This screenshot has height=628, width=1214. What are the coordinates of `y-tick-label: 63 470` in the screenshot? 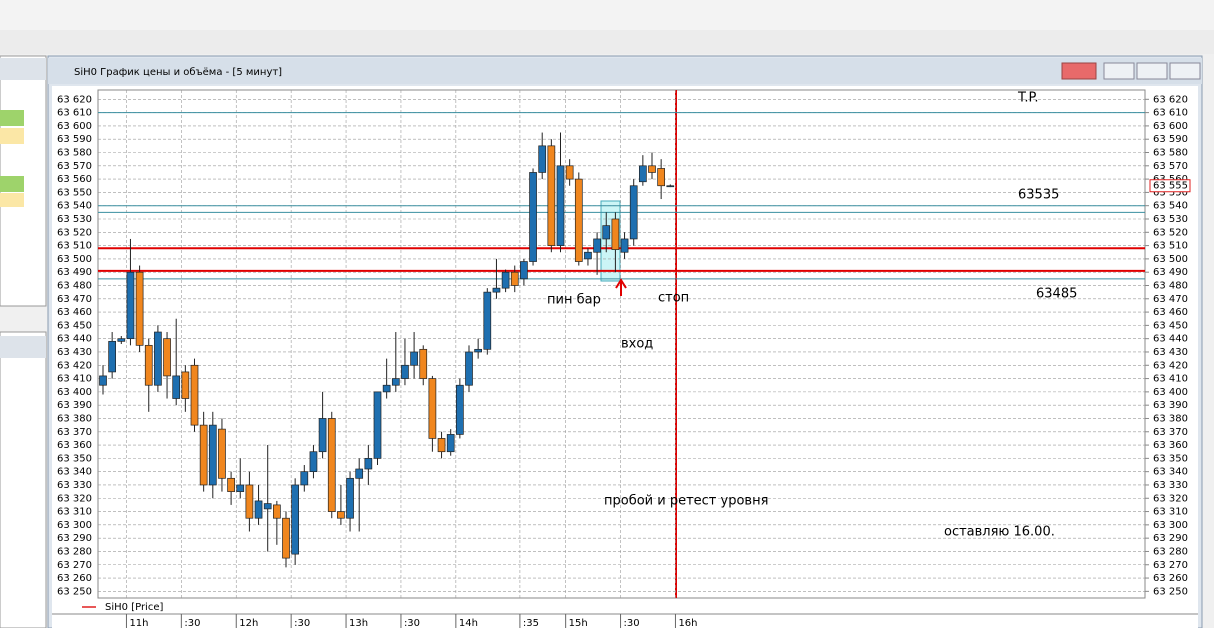 It's located at (74, 299).